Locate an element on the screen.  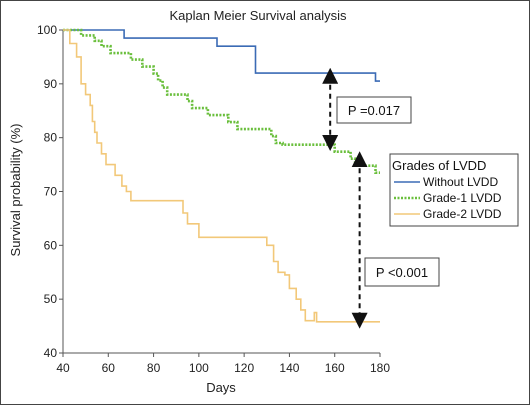
x-tick-label: 40 is located at coordinates (63, 368).